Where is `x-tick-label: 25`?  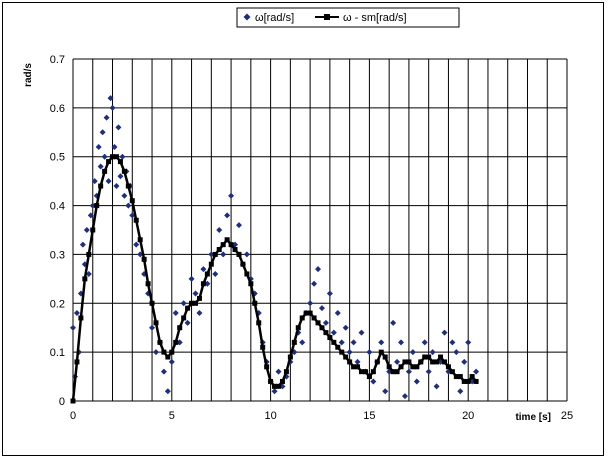 x-tick-label: 25 is located at coordinates (567, 416).